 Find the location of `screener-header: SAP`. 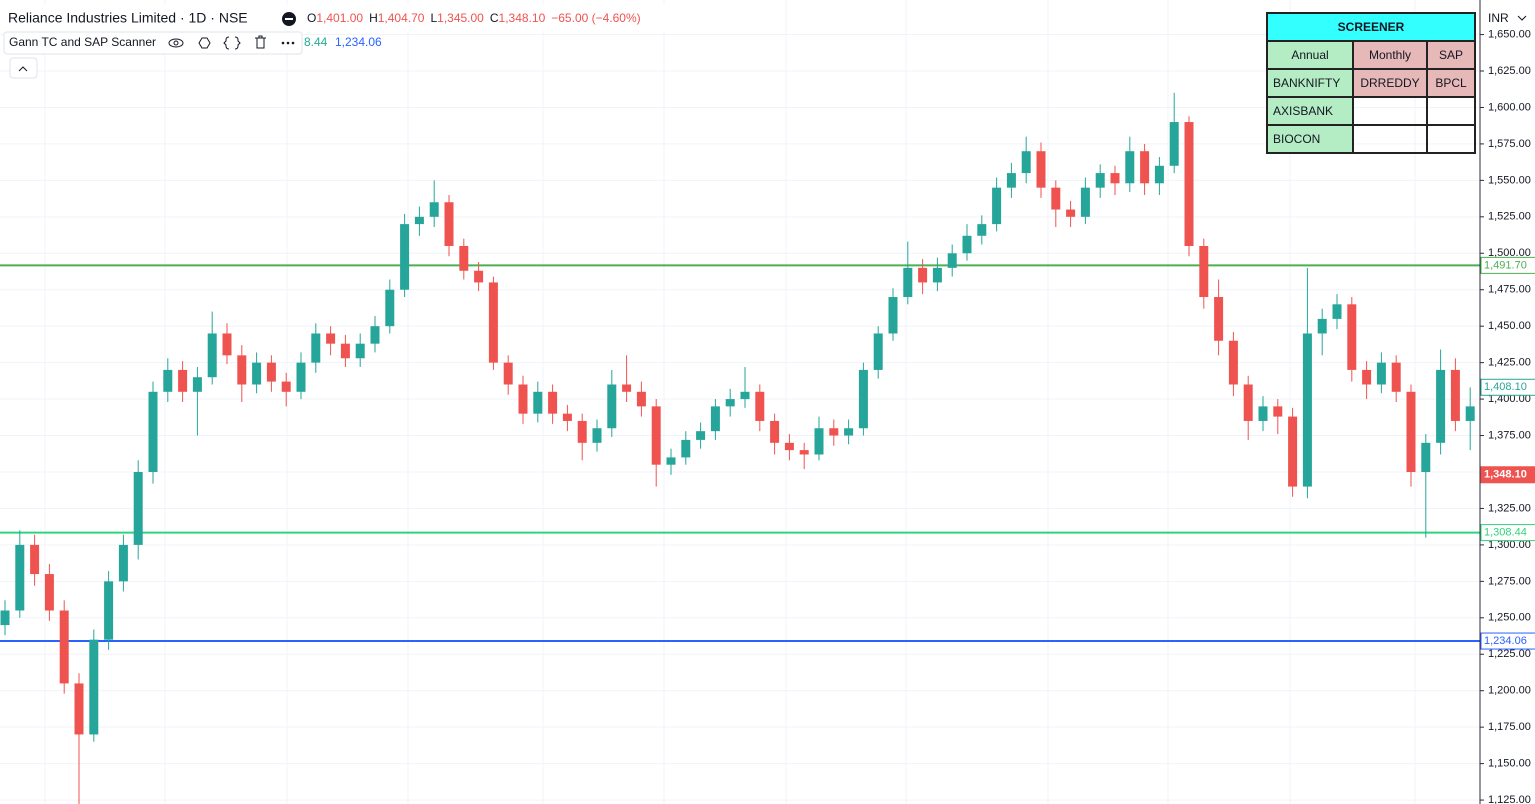

screener-header: SAP is located at coordinates (1451, 55).